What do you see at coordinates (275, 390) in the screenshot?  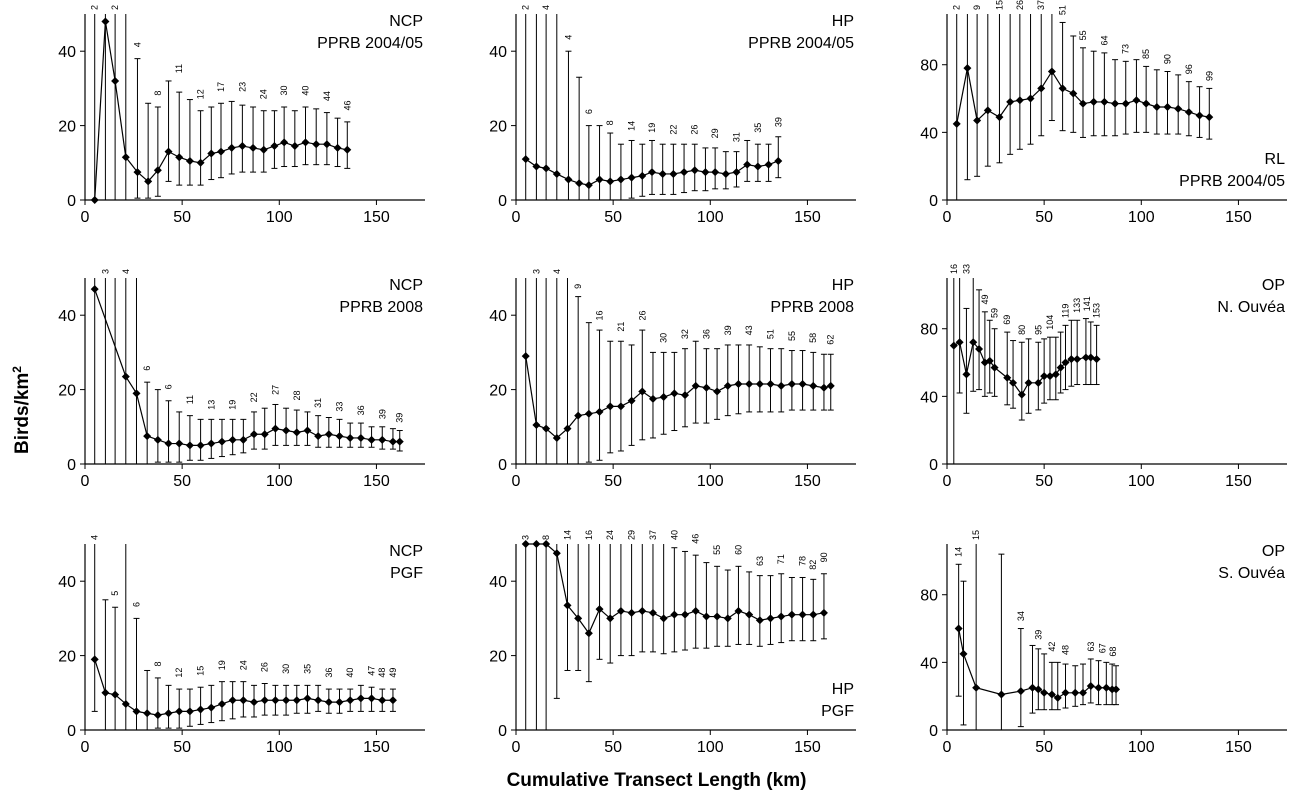 I see `sample-count-label: 27` at bounding box center [275, 390].